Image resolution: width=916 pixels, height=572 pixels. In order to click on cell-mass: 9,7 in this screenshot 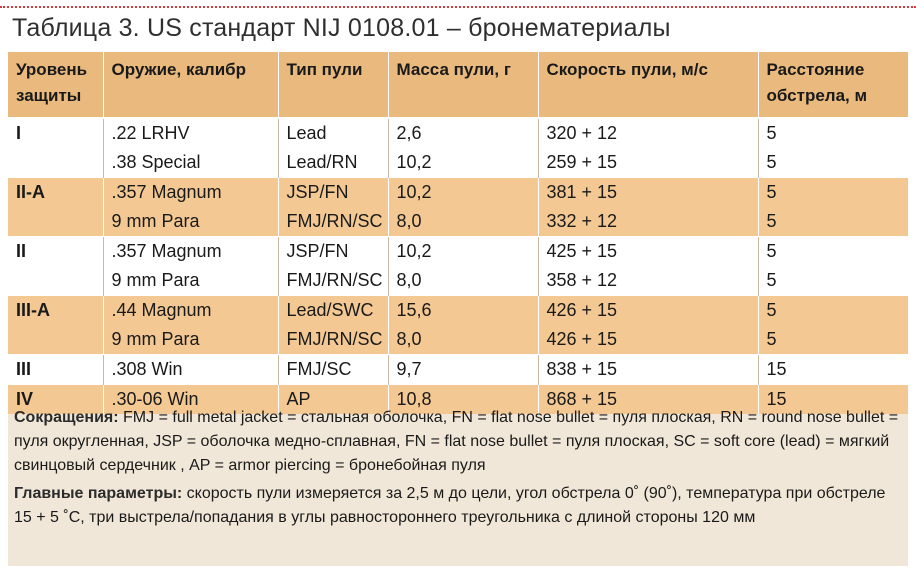, I will do `click(463, 369)`.